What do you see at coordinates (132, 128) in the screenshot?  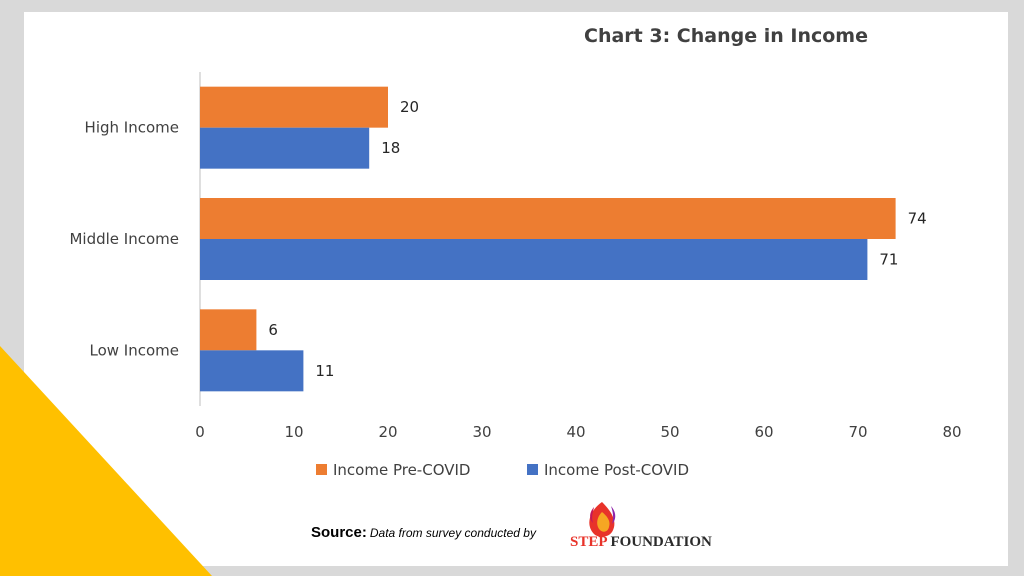 I see `category-label: High Income` at bounding box center [132, 128].